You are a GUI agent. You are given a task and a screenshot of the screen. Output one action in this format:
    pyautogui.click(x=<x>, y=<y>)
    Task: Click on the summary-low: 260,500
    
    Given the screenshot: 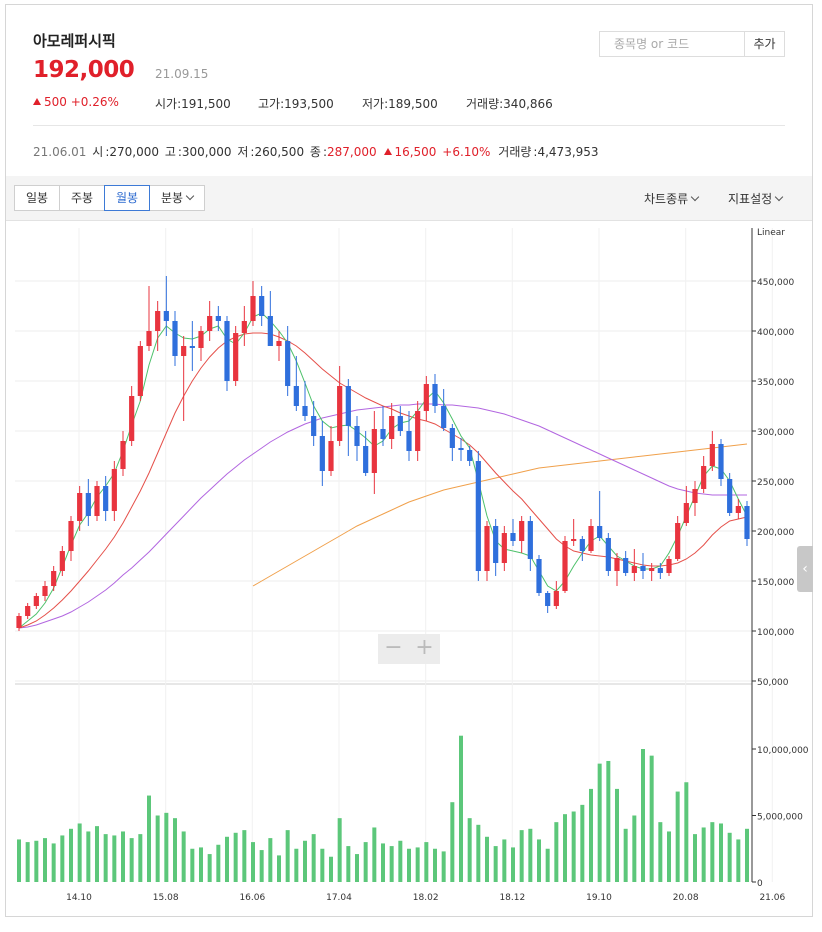 What is the action you would take?
    pyautogui.click(x=279, y=152)
    